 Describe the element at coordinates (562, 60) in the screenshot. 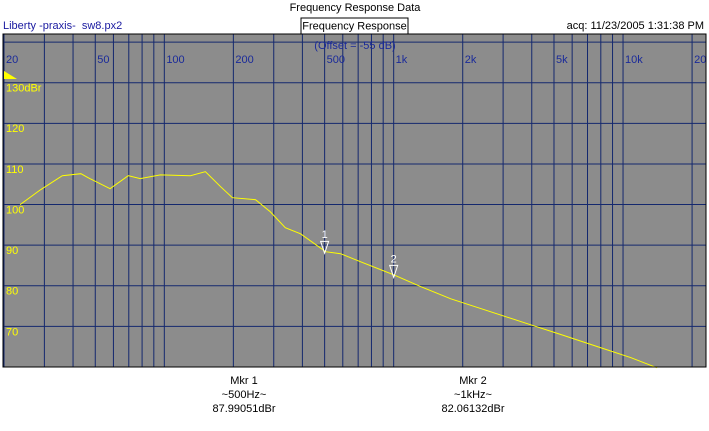

I see `x-tick-label: 5k` at that location.